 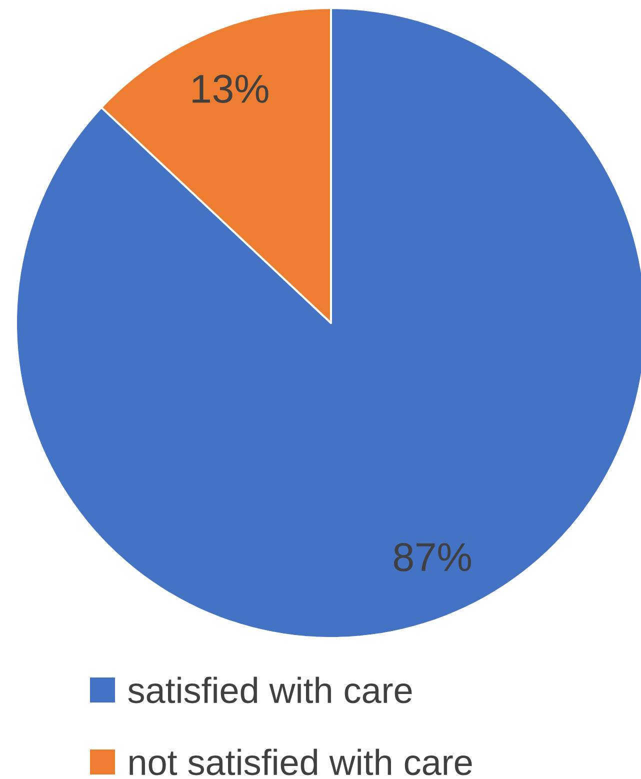 What do you see at coordinates (230, 88) in the screenshot?
I see `data-label: 13%` at bounding box center [230, 88].